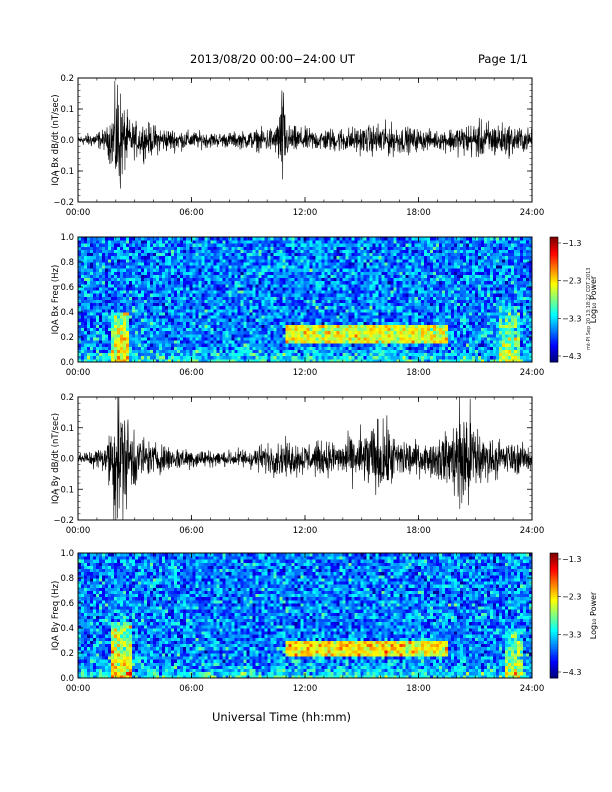 The width and height of the screenshot is (612, 792). What do you see at coordinates (272, 59) in the screenshot?
I see `page-title: 2013/08/20 00:00−24:00 UT` at bounding box center [272, 59].